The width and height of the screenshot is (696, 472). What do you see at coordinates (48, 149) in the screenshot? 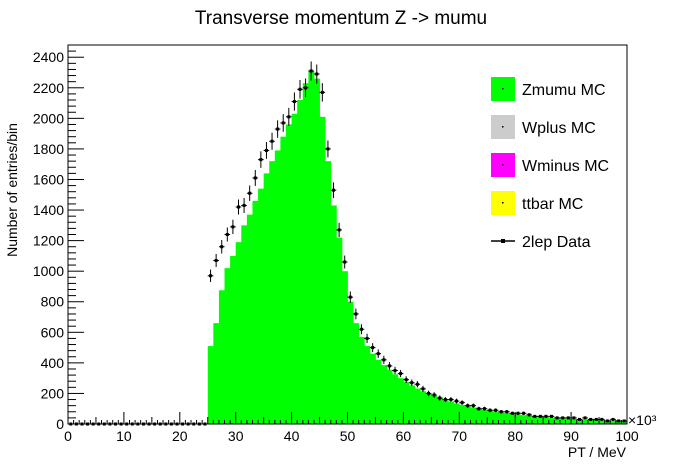
I see `y-tick-label: 1800` at bounding box center [48, 149].